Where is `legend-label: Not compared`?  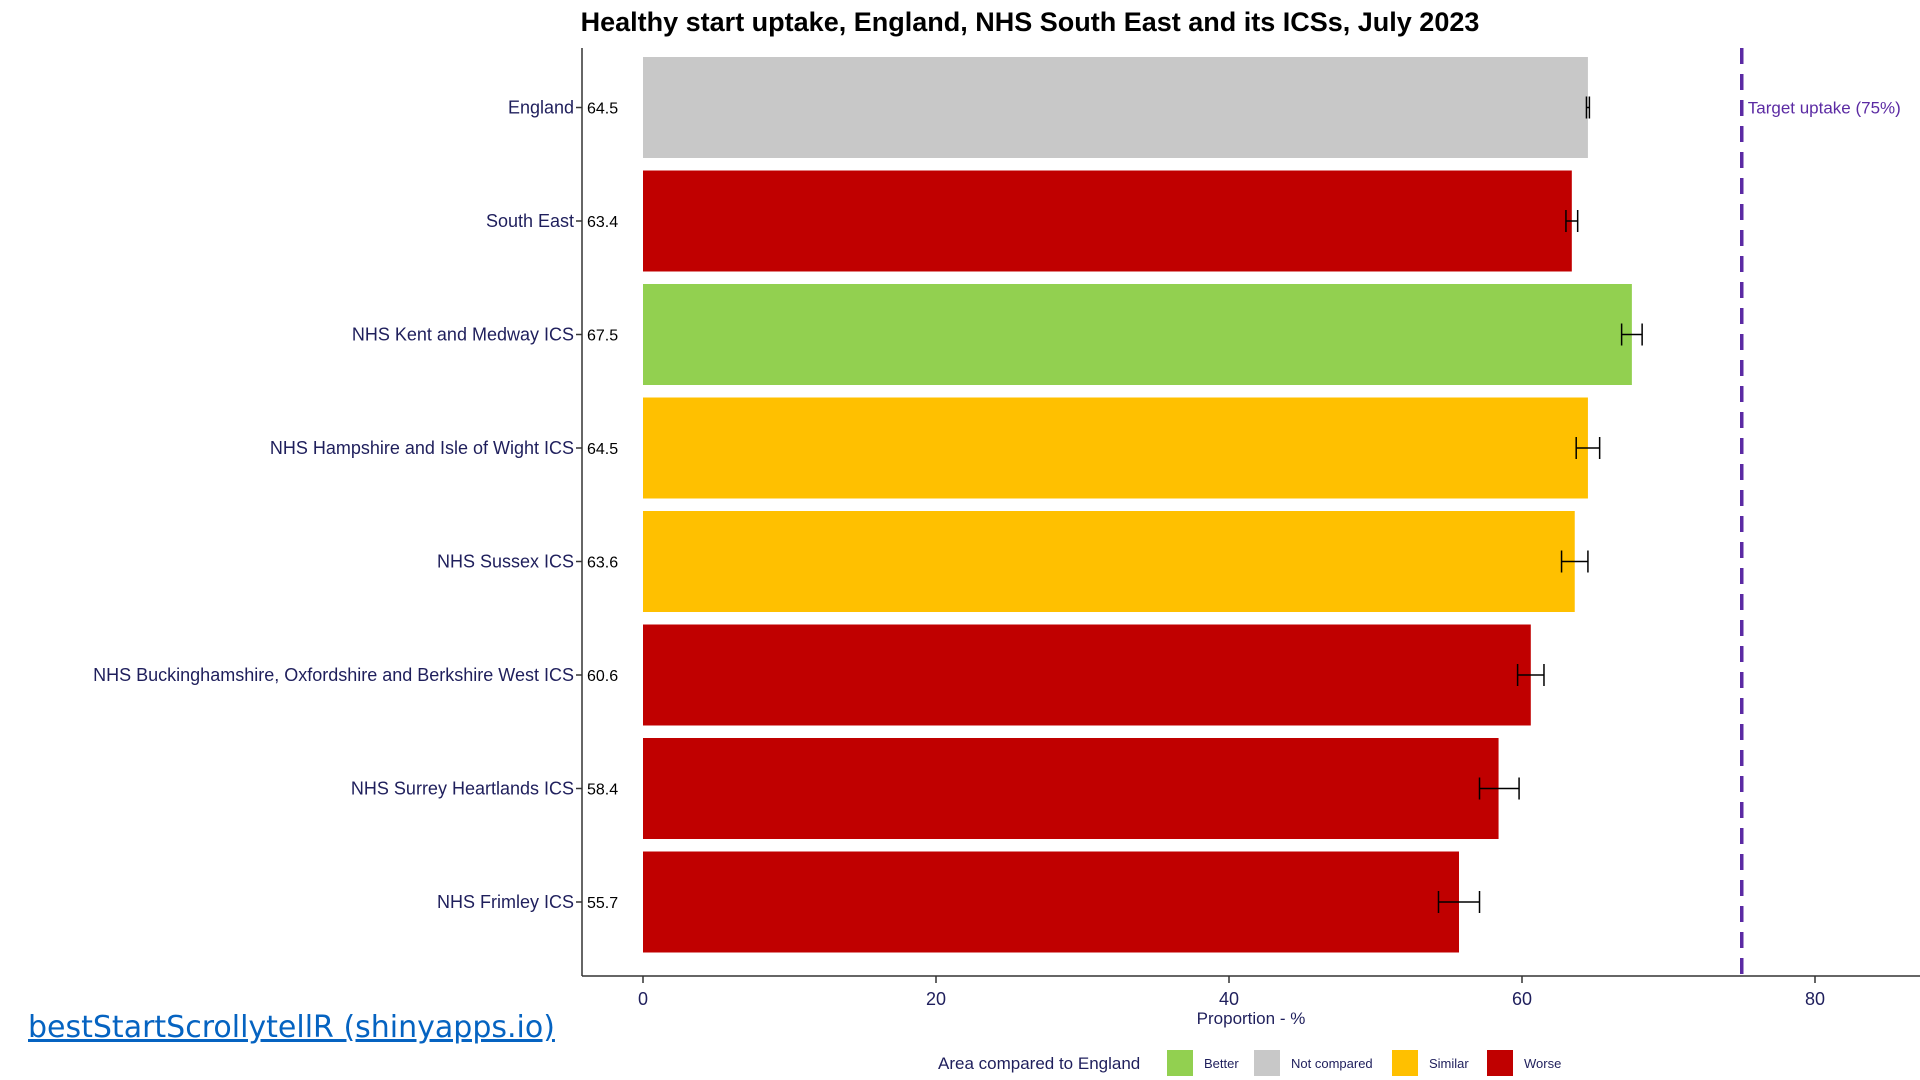
legend-label: Not compared is located at coordinates (1332, 1063).